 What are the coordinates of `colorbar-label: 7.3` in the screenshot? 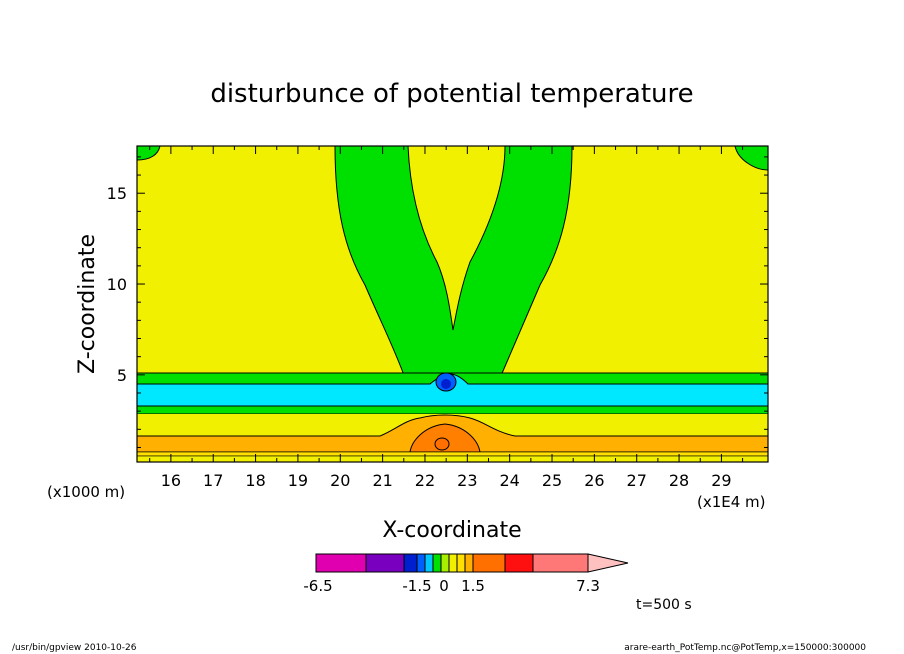 It's located at (588, 586).